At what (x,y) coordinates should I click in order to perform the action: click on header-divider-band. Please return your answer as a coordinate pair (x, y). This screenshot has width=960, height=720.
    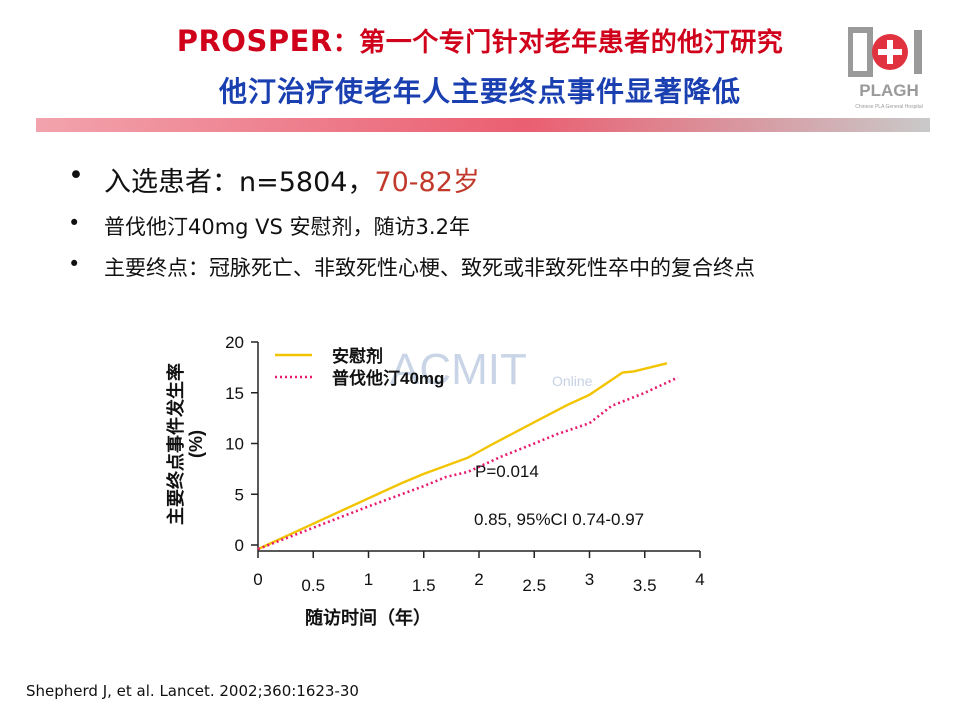
    Looking at the image, I should click on (483, 125).